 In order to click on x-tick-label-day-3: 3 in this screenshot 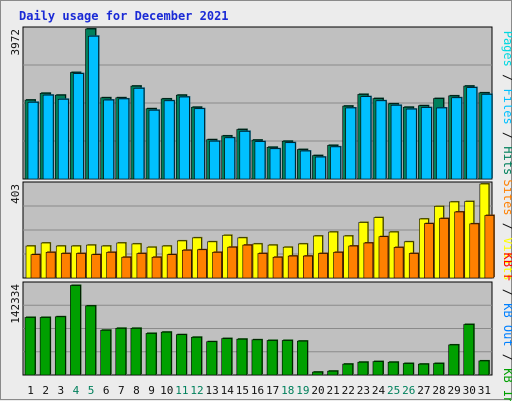, I will do `click(61, 390)`.